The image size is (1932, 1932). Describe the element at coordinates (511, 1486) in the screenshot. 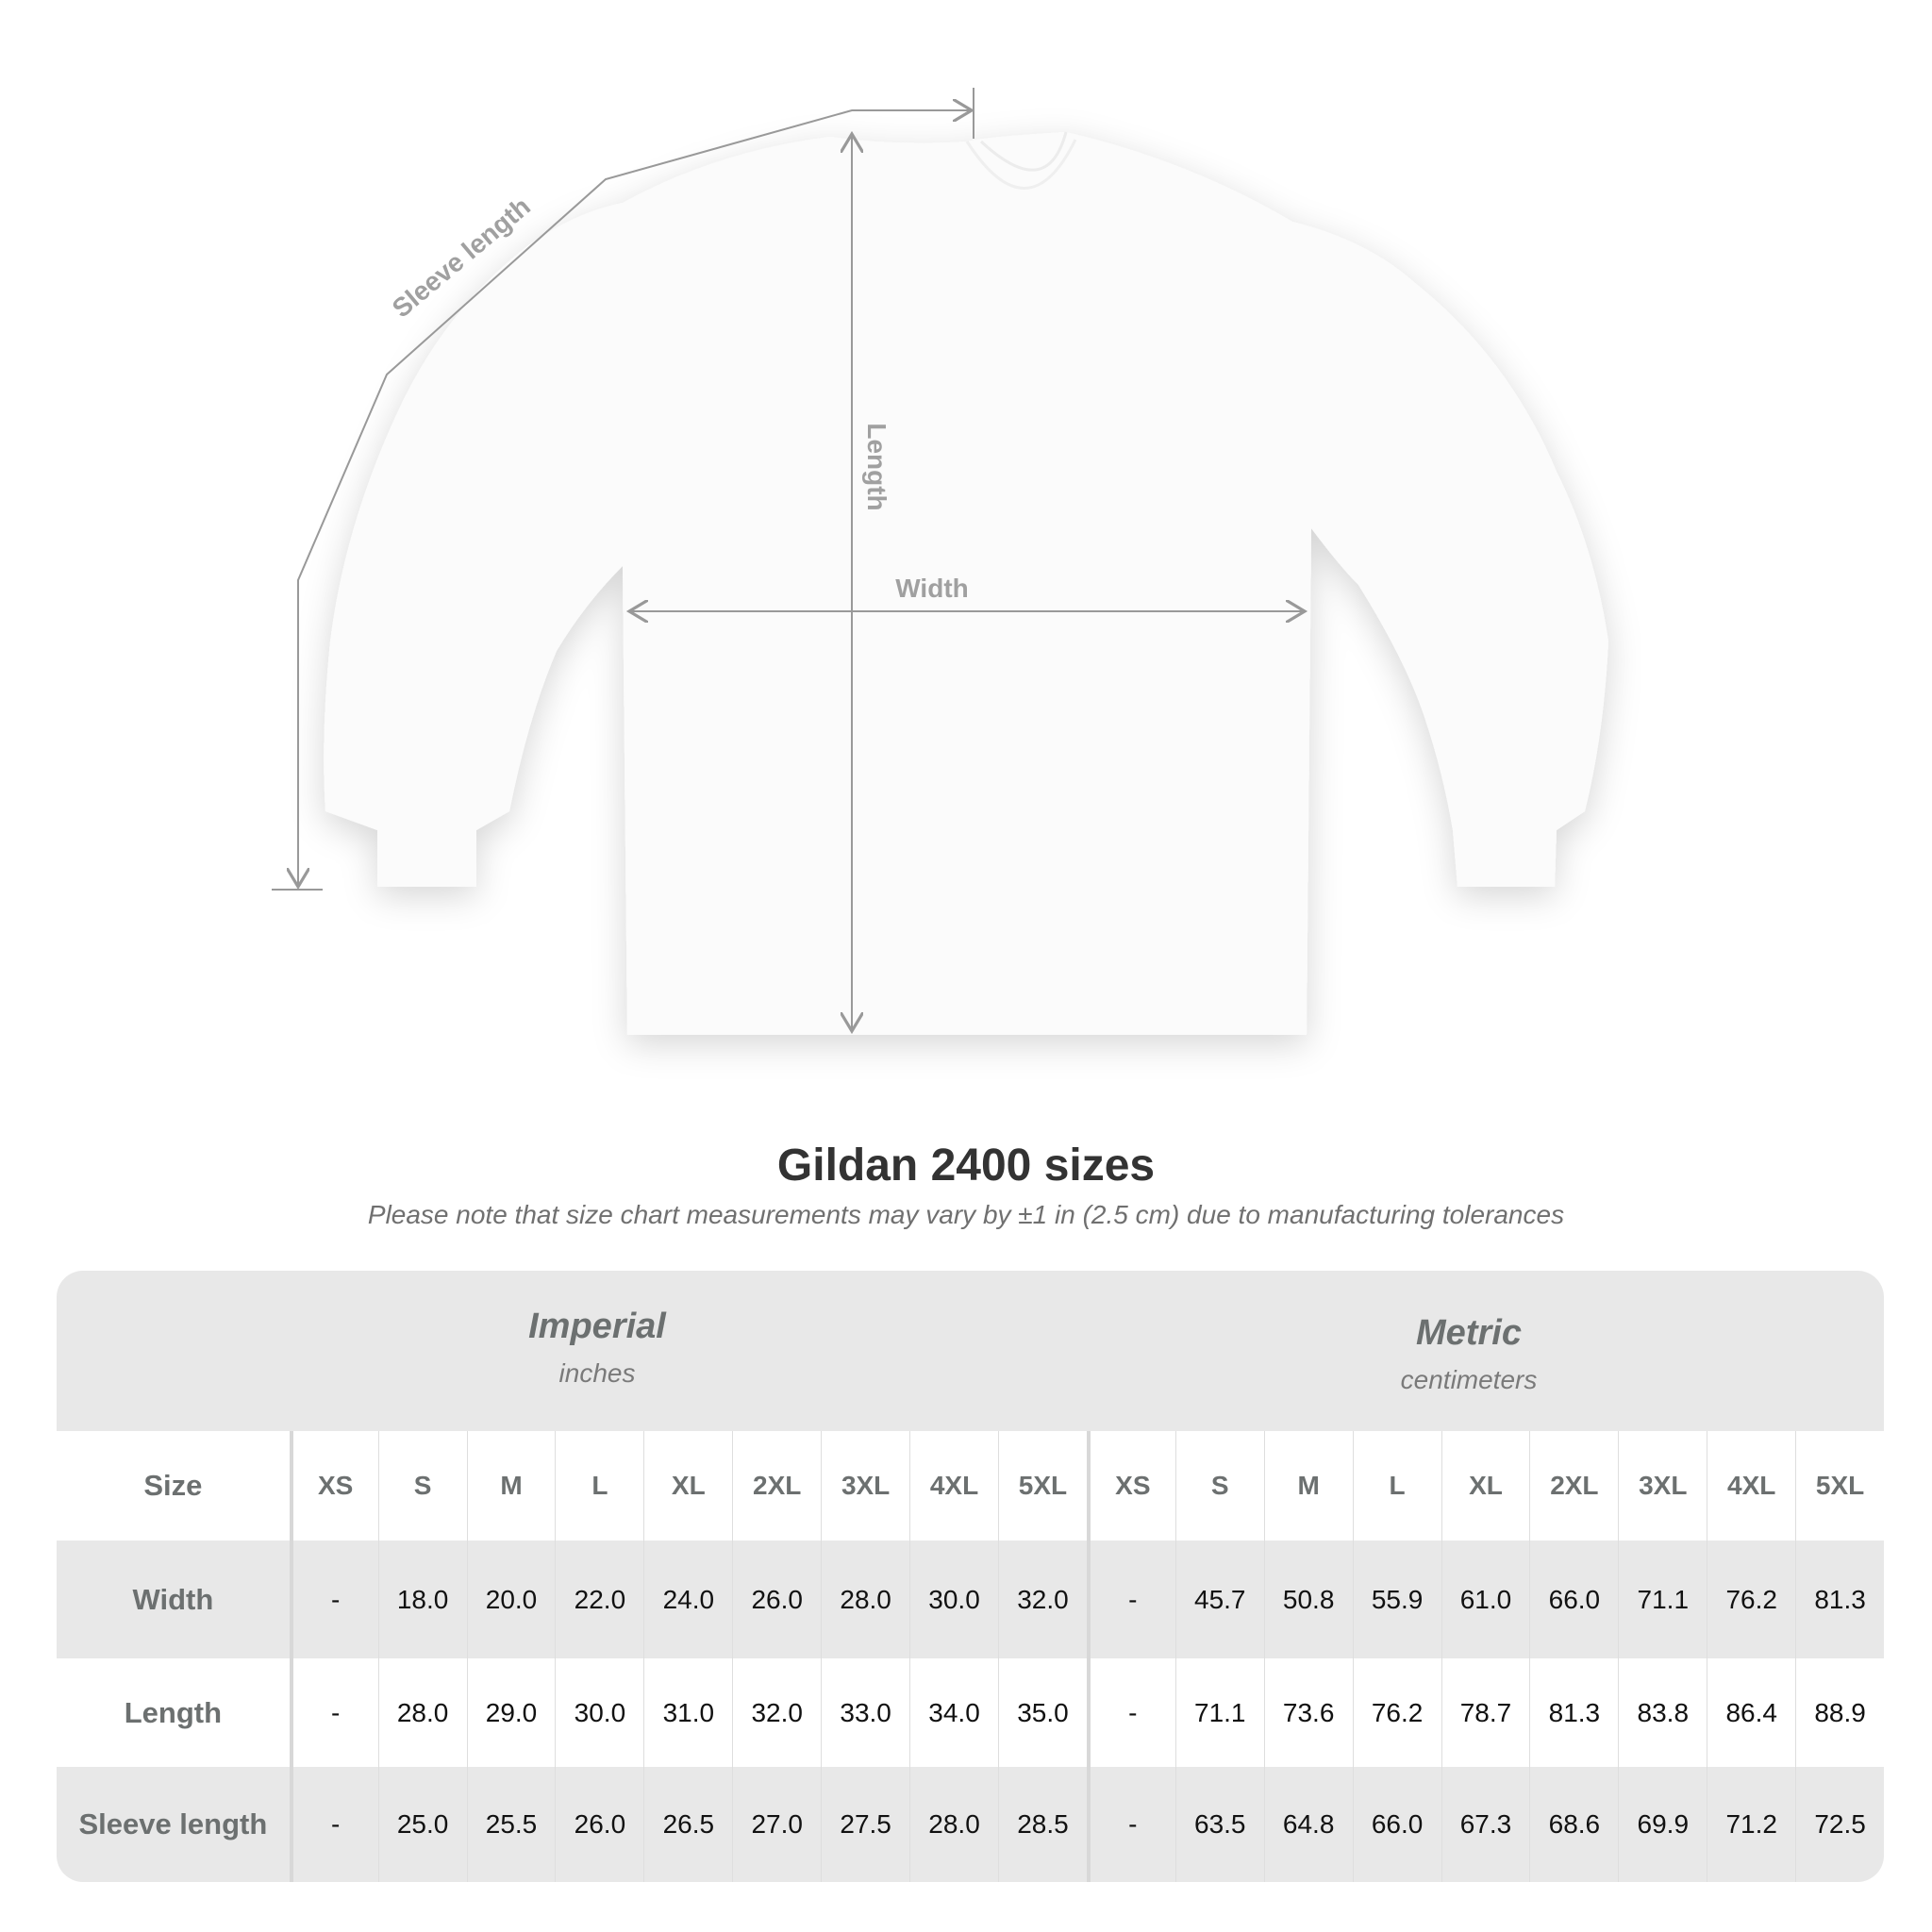

I see `imperial-size-m: M` at that location.